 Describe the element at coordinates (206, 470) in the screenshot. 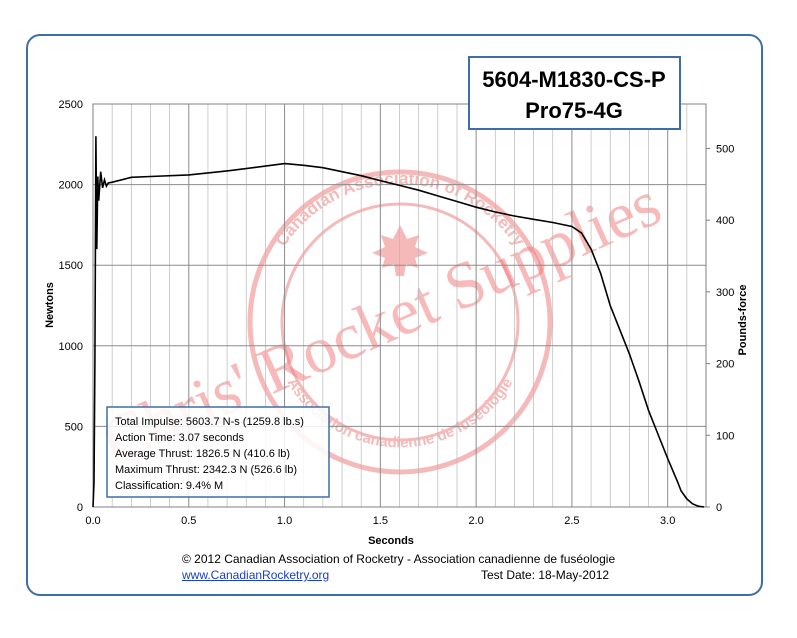

I see `info-maximum-thrust: Maximum Thrust: 2342.3 N (526.6 lb)` at that location.